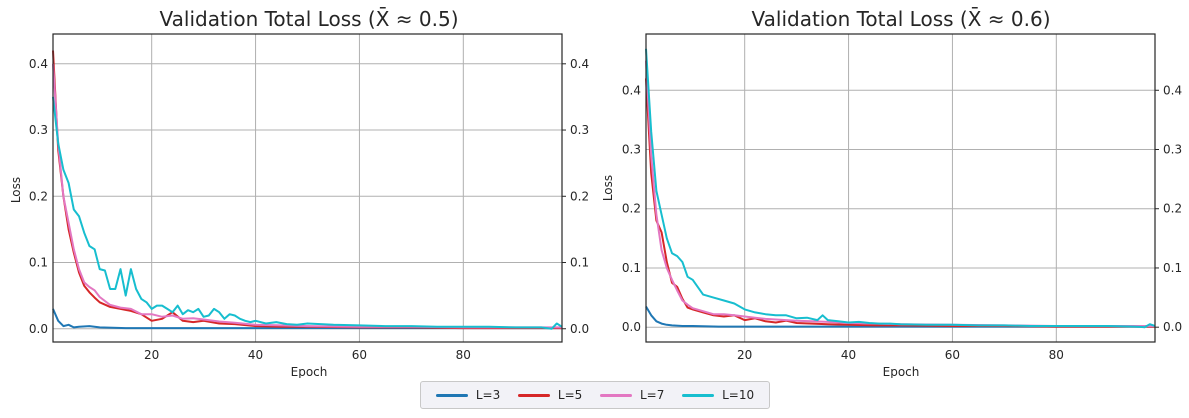  I want to click on series-line-l3, so click(307, 319).